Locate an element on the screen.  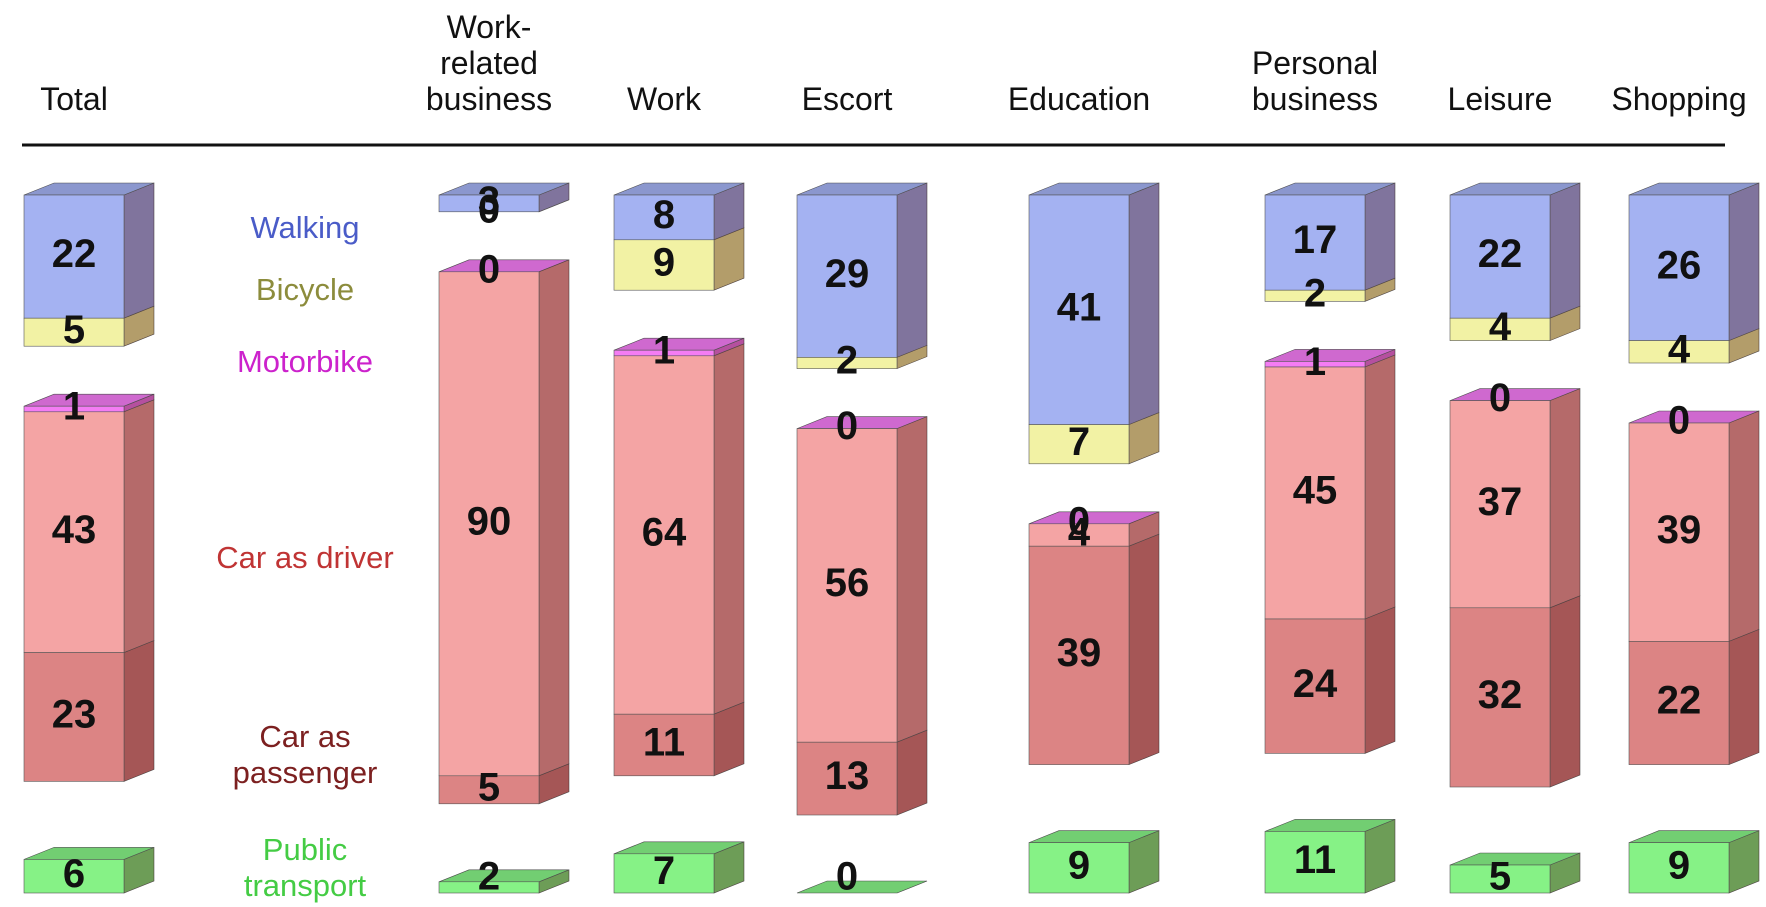
value-label: 64 is located at coordinates (664, 533).